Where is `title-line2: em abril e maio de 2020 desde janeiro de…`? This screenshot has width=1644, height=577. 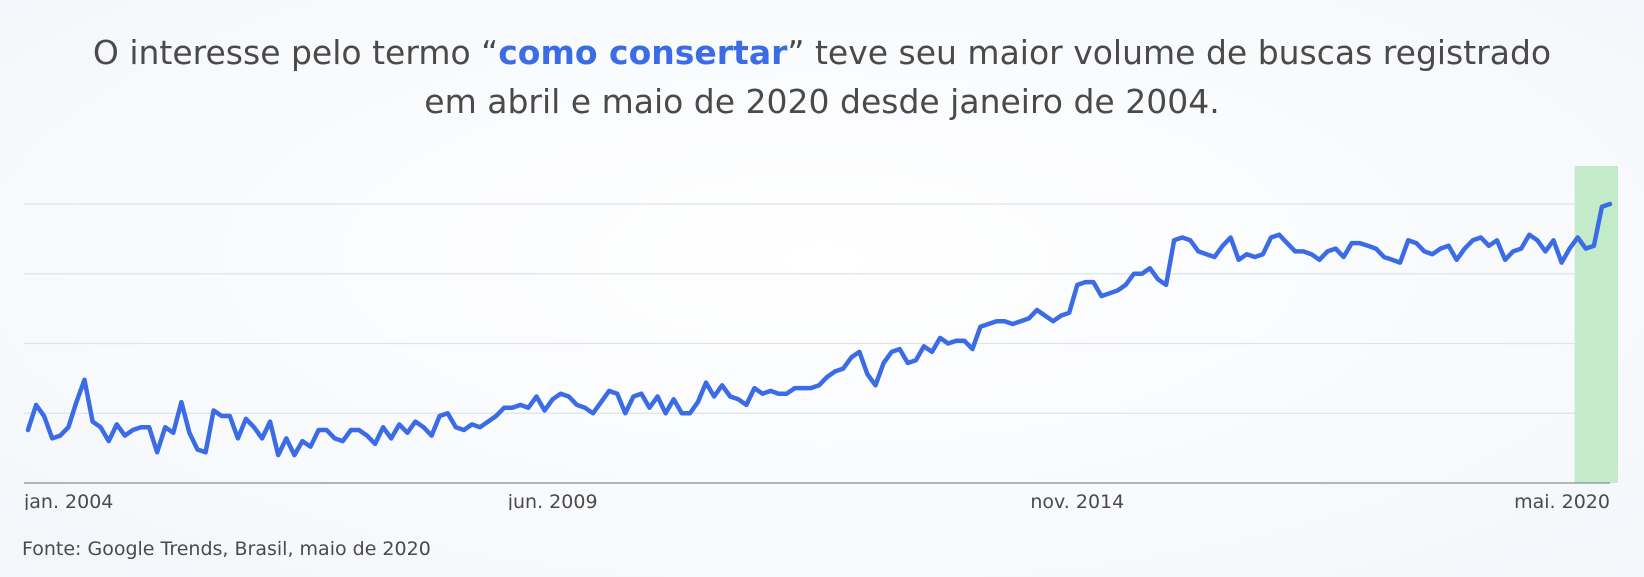
title-line2: em abril e maio de 2020 desde janeiro de… is located at coordinates (822, 101).